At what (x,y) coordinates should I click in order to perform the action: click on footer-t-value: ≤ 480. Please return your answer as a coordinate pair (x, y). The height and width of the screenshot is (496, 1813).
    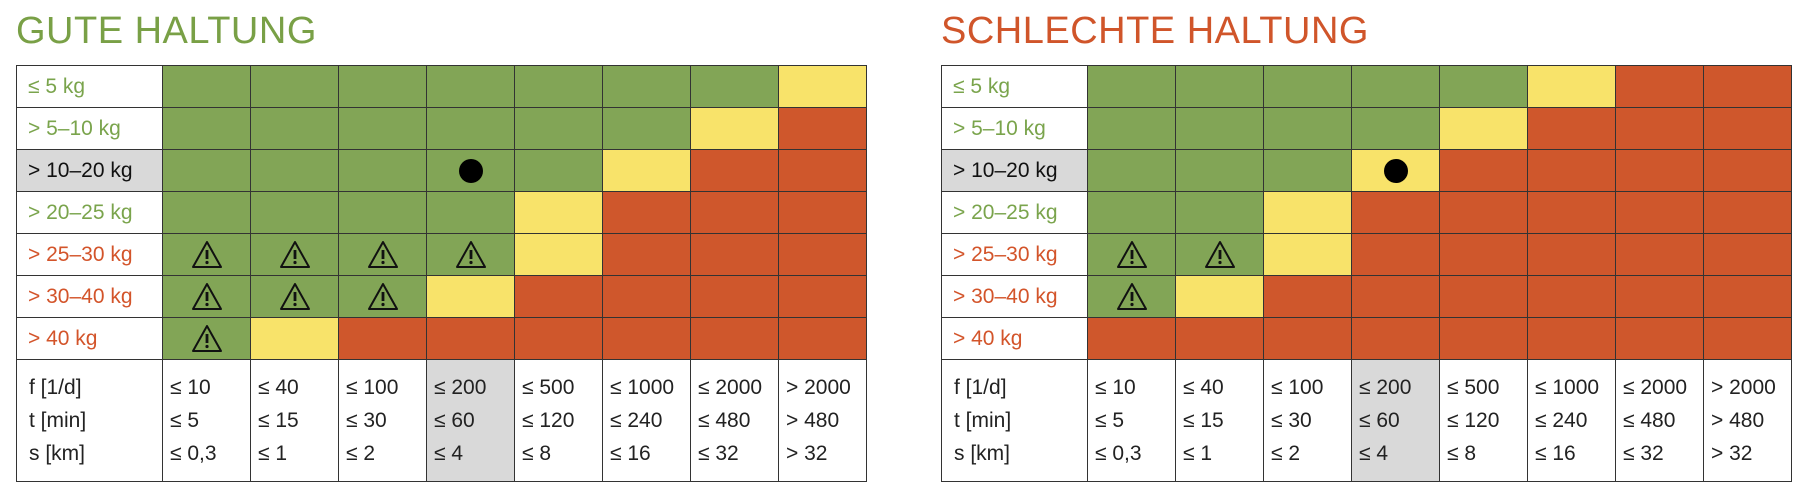
    Looking at the image, I should click on (724, 420).